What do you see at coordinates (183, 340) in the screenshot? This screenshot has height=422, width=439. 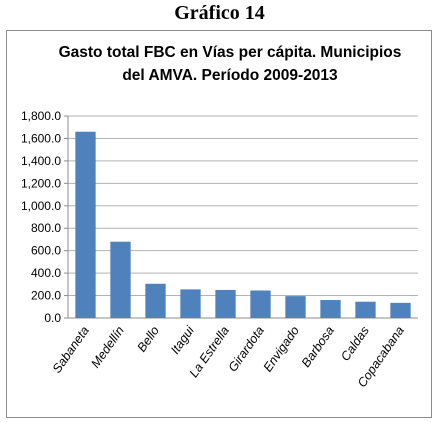 I see `category-label: Itagui` at bounding box center [183, 340].